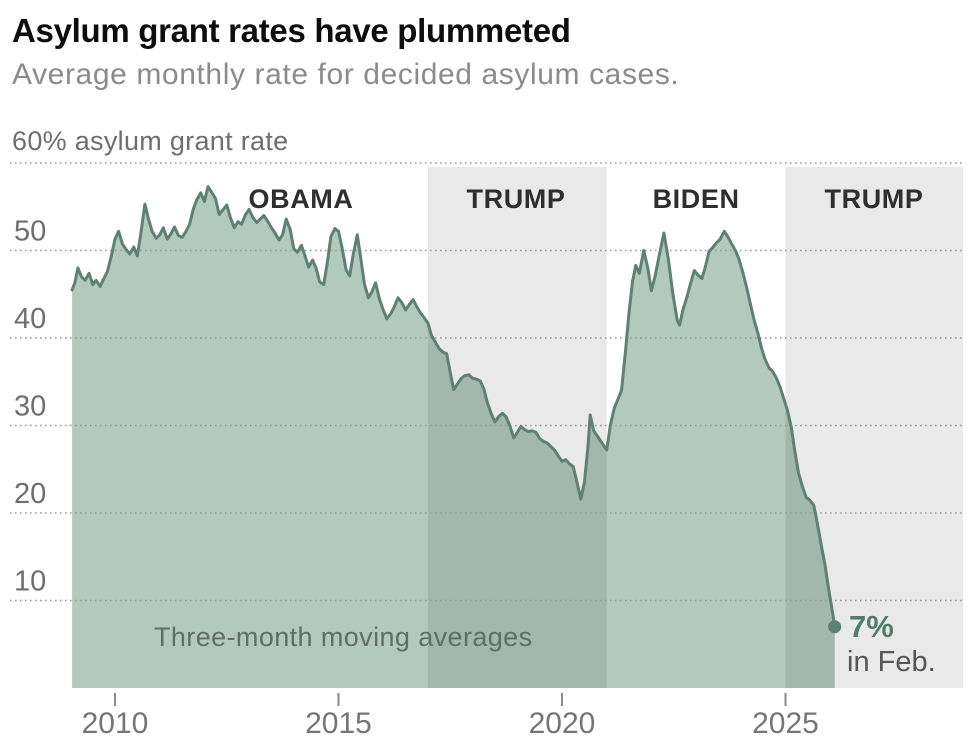 This screenshot has width=977, height=749. What do you see at coordinates (30, 232) in the screenshot?
I see `y-tick-label-50: 50` at bounding box center [30, 232].